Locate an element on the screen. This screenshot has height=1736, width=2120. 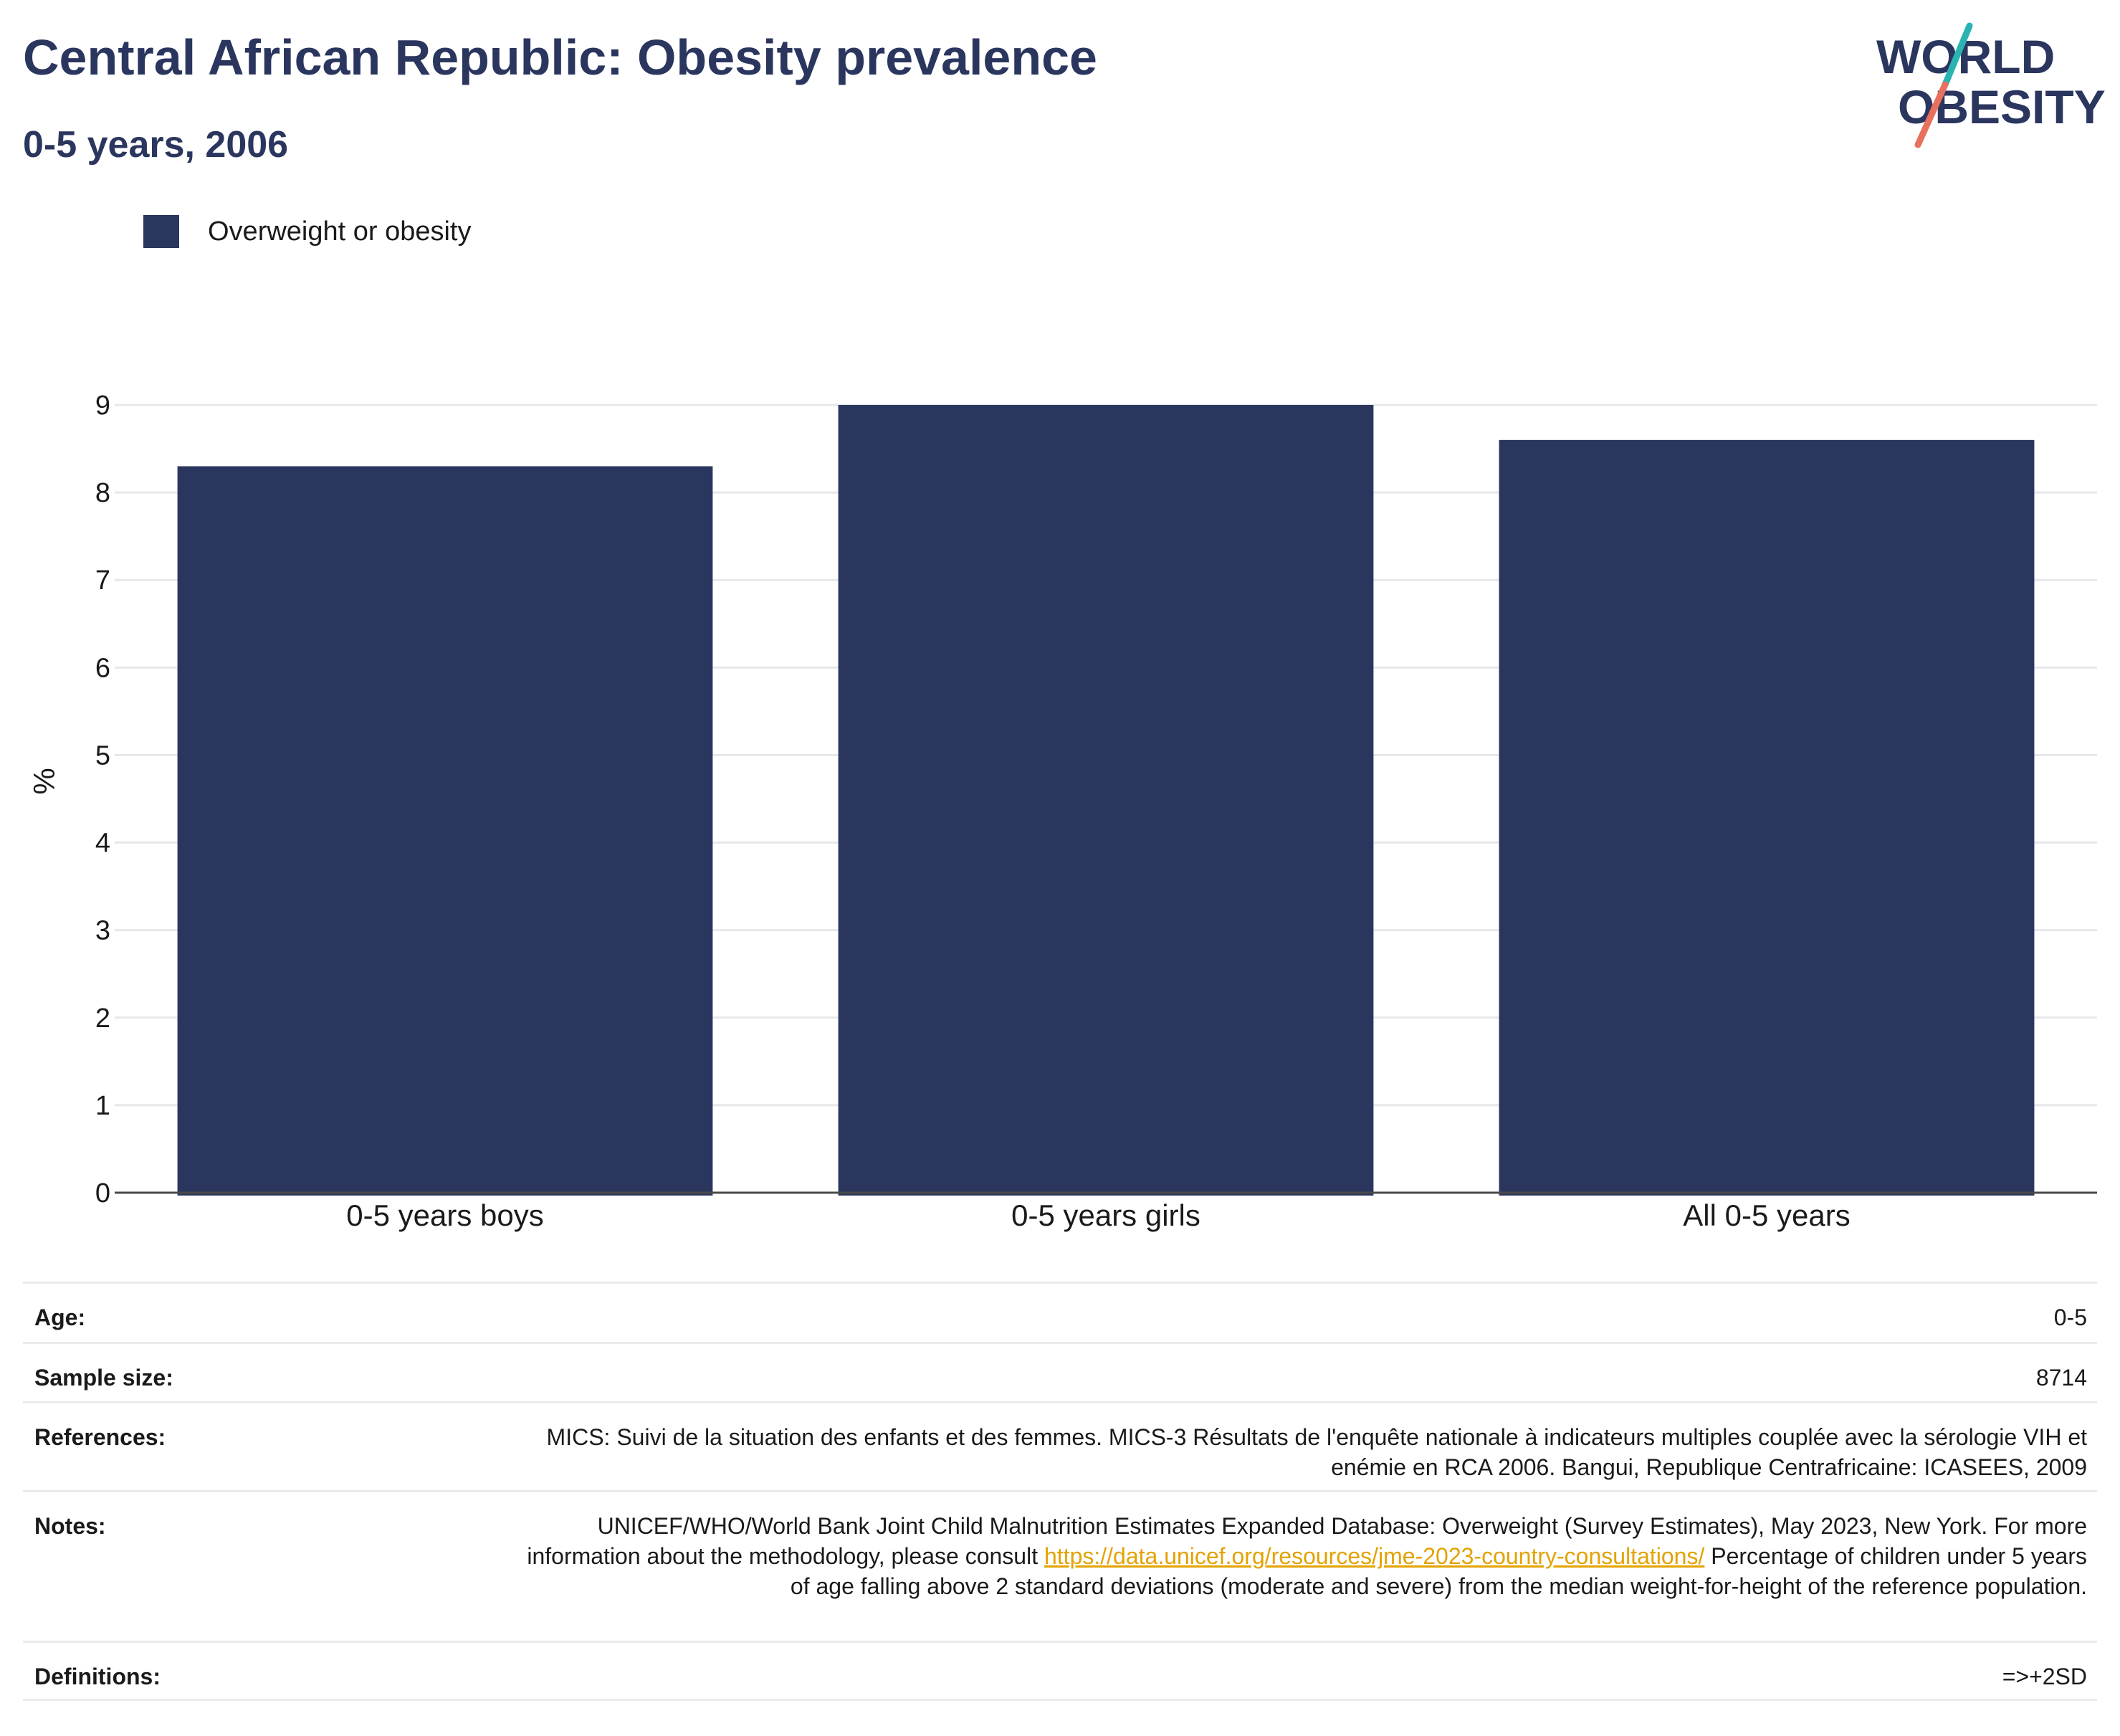
meta-row-definitions: Definitions: =>+2SD is located at coordinates (1060, 1671).